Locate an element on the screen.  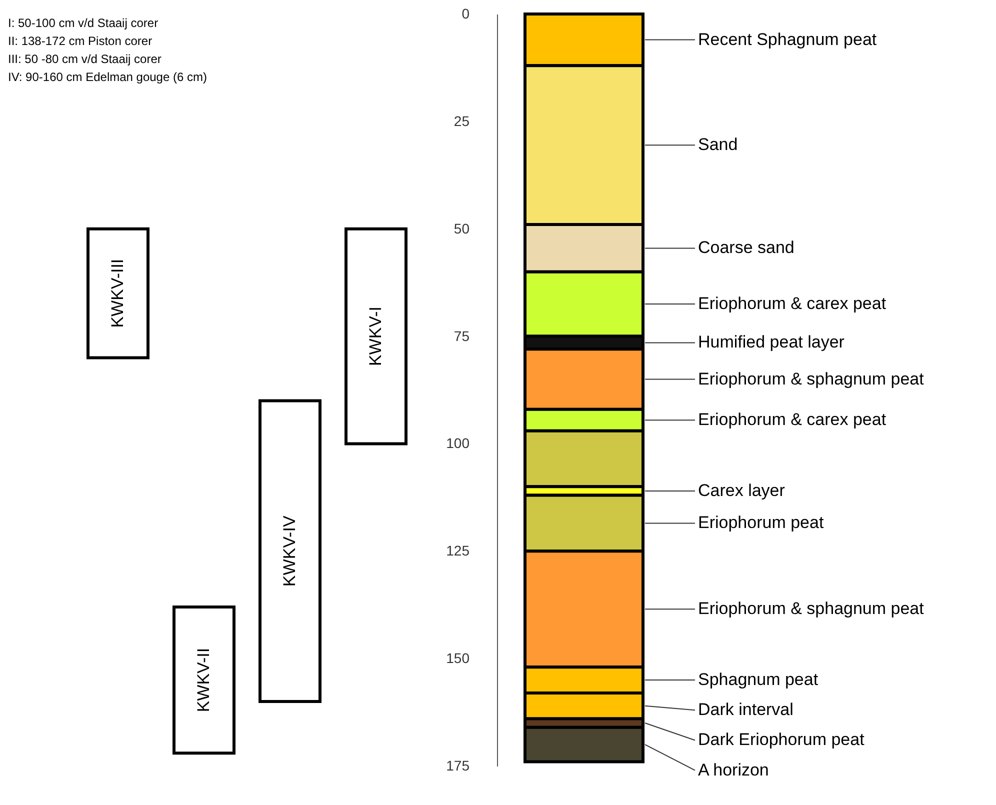
text: Dark Eriophorum peat is located at coordinates (781, 740).